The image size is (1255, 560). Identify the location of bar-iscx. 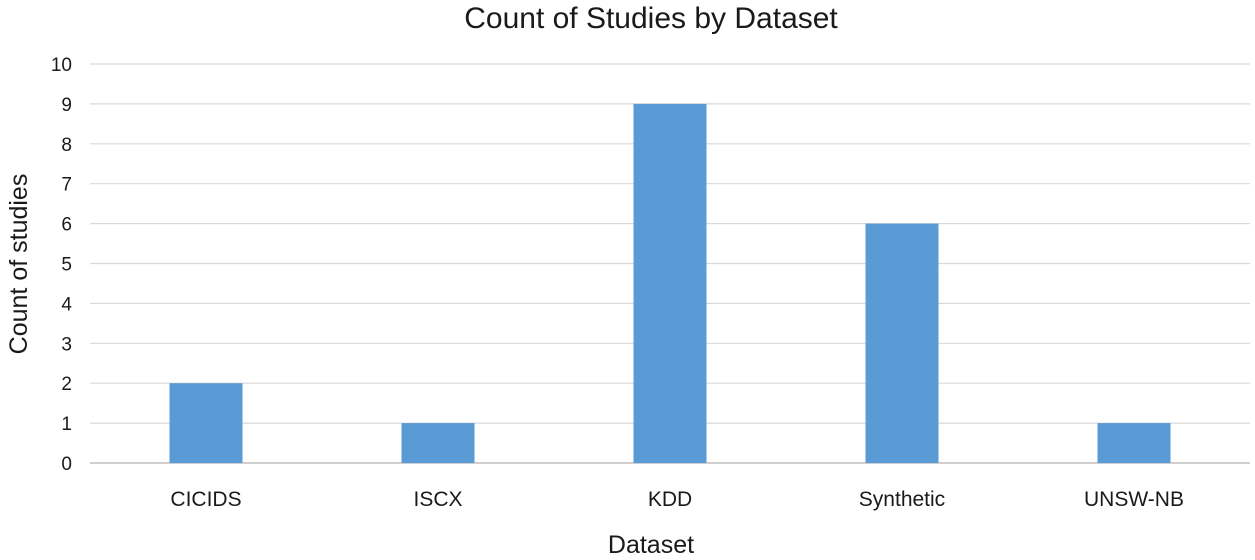
(438, 443).